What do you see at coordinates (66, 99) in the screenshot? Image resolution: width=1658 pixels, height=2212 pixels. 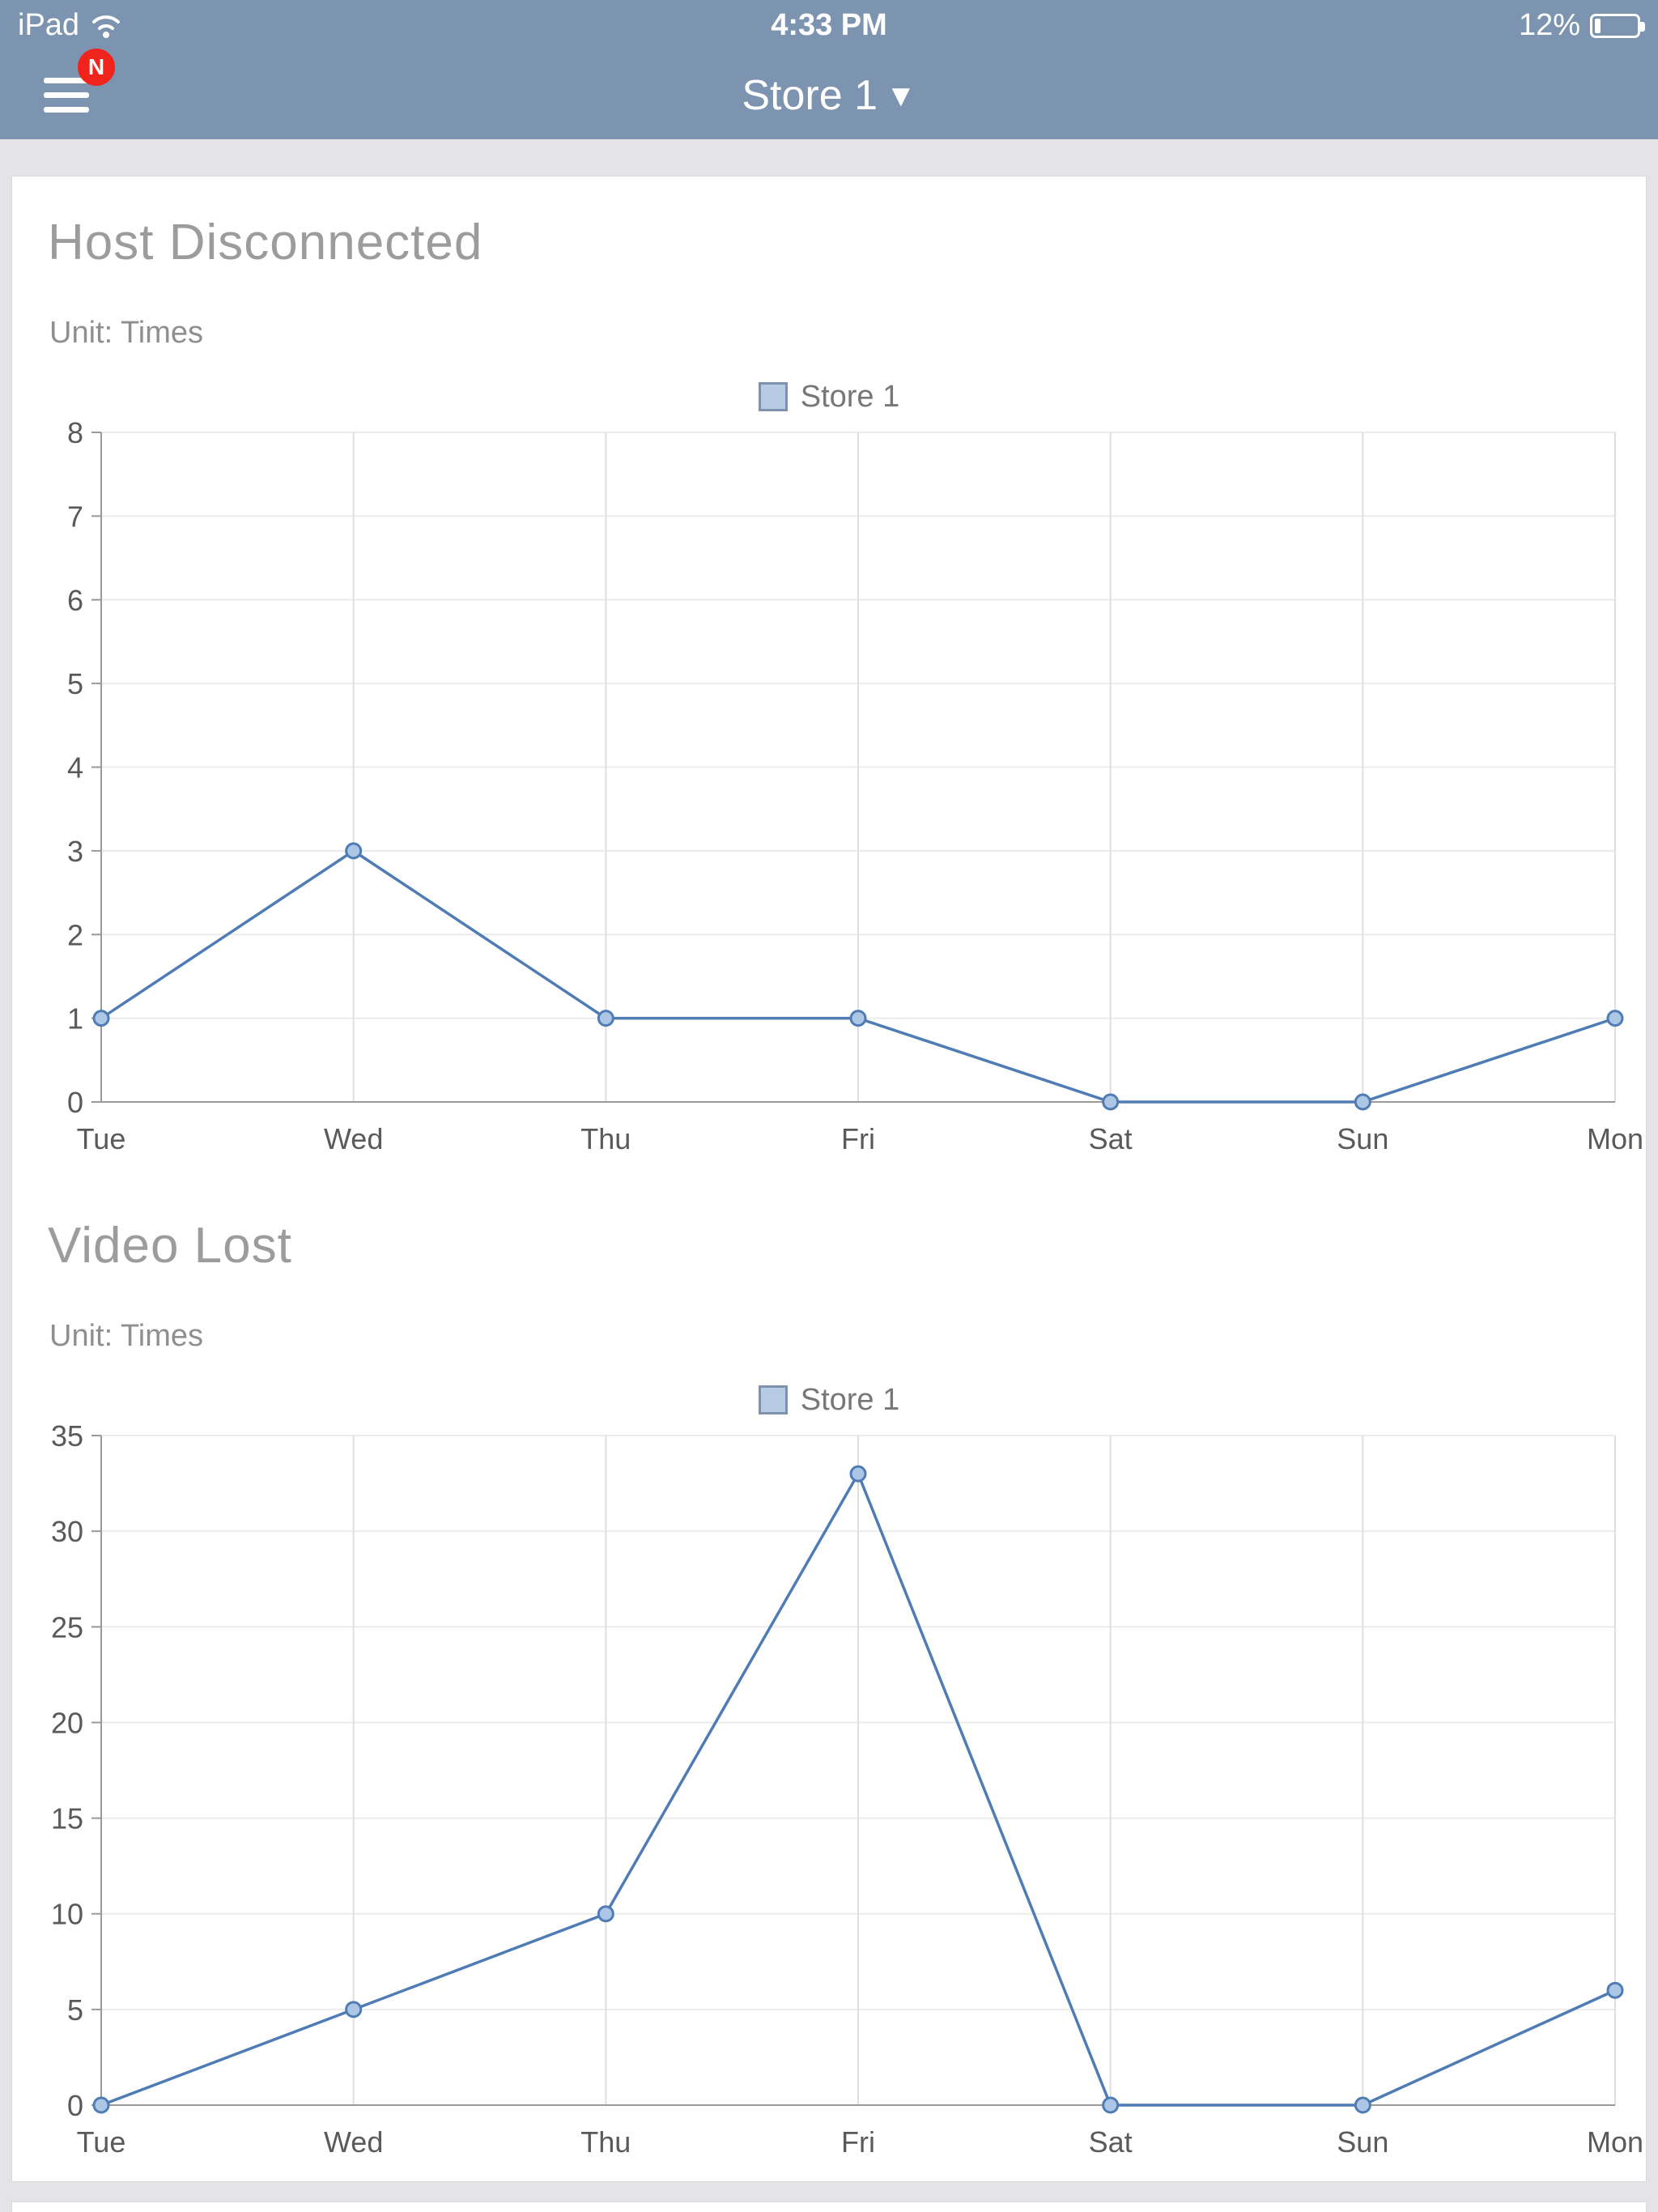 I see `hamburger-icon` at bounding box center [66, 99].